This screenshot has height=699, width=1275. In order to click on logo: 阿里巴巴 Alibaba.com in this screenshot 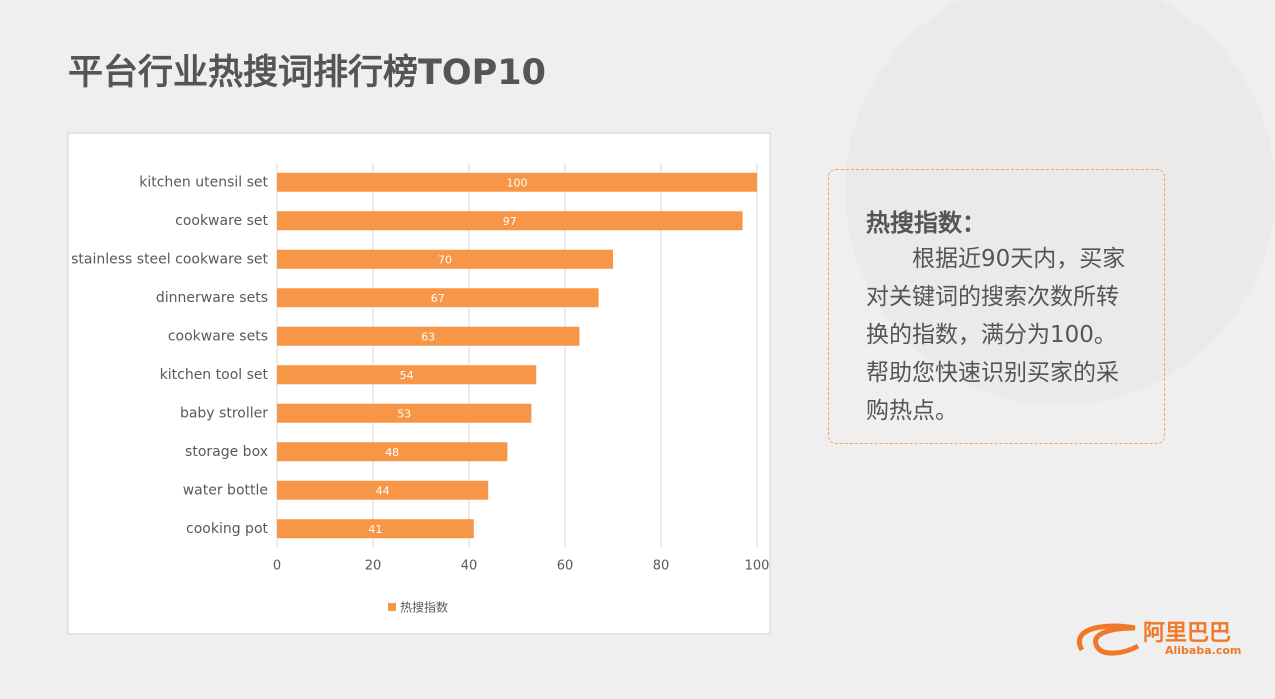, I will do `click(1159, 639)`.